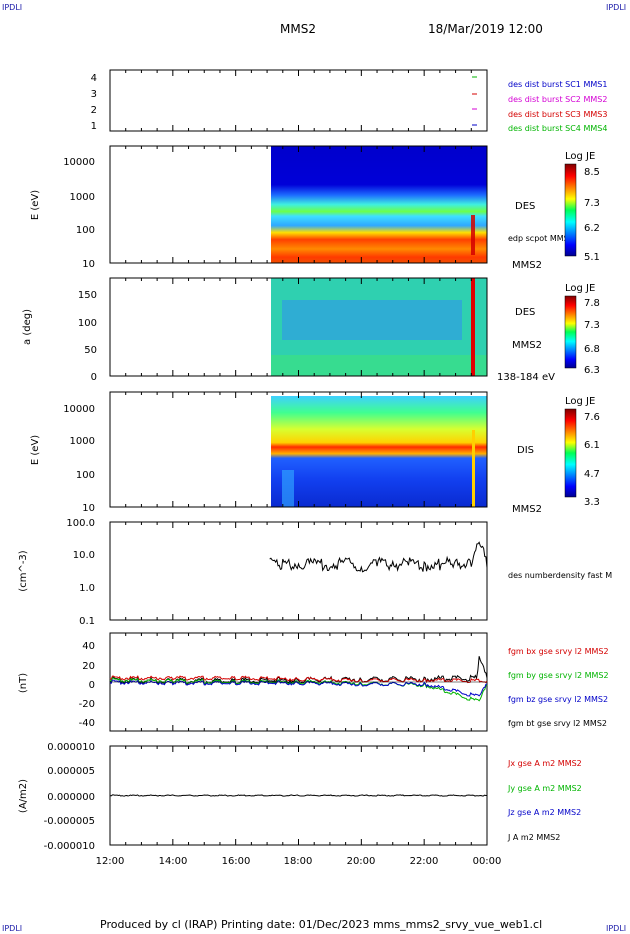  What do you see at coordinates (570, 210) in the screenshot?
I see `p2-colorbar` at bounding box center [570, 210].